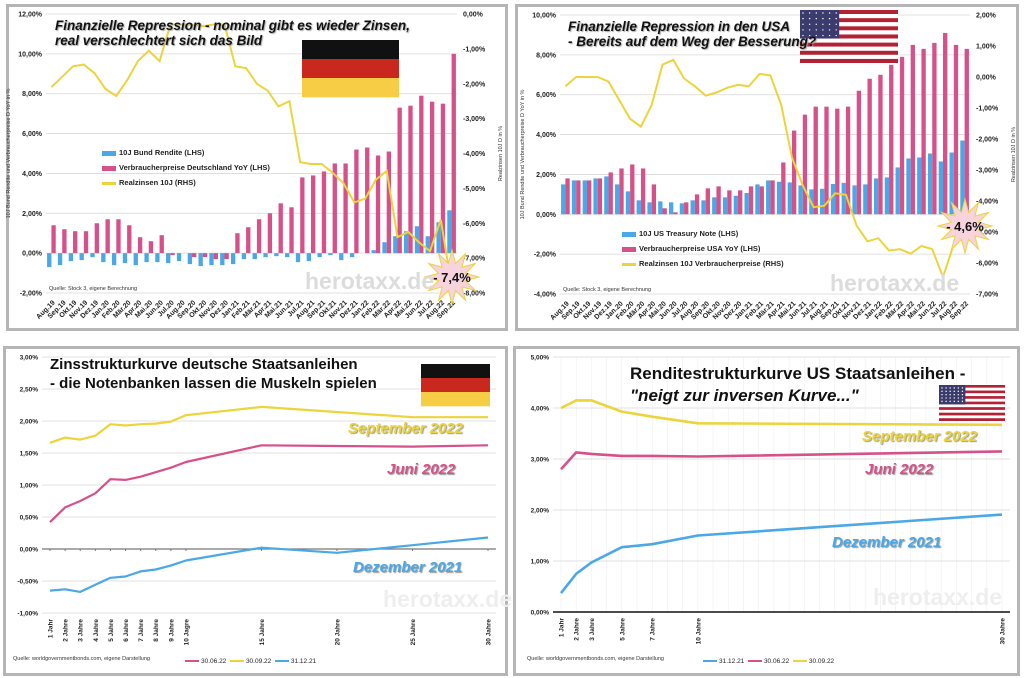 The height and width of the screenshot is (678, 1024). I want to click on label-september-2022: September 2022, so click(406, 428).